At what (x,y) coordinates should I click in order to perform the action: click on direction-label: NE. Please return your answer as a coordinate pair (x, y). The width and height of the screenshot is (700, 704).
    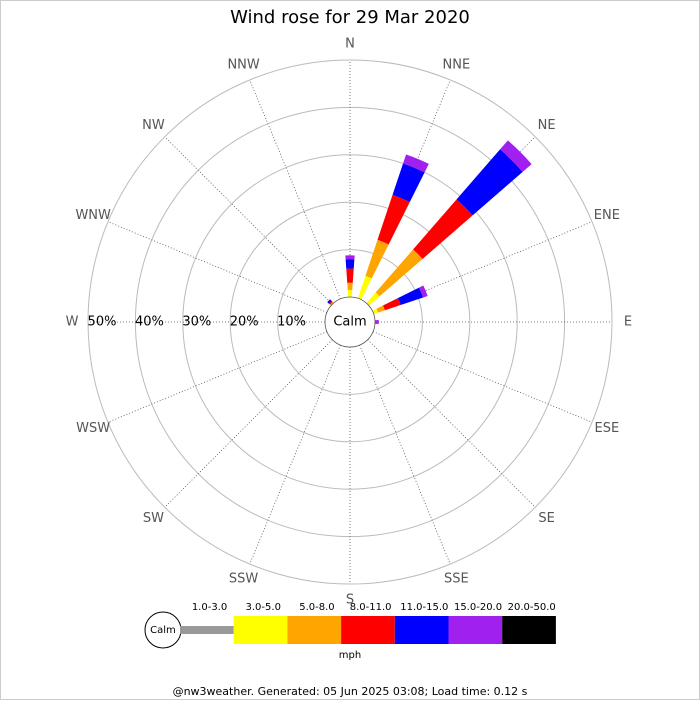
    Looking at the image, I should click on (547, 125).